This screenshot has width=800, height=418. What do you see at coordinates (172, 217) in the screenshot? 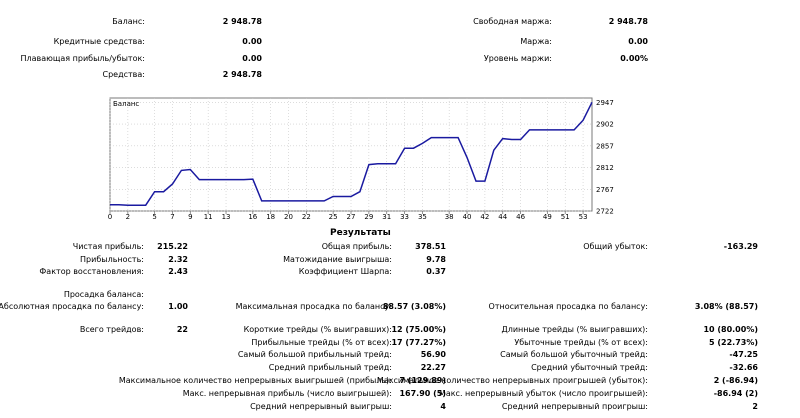
I see `x-tick-label: 7` at bounding box center [172, 217].